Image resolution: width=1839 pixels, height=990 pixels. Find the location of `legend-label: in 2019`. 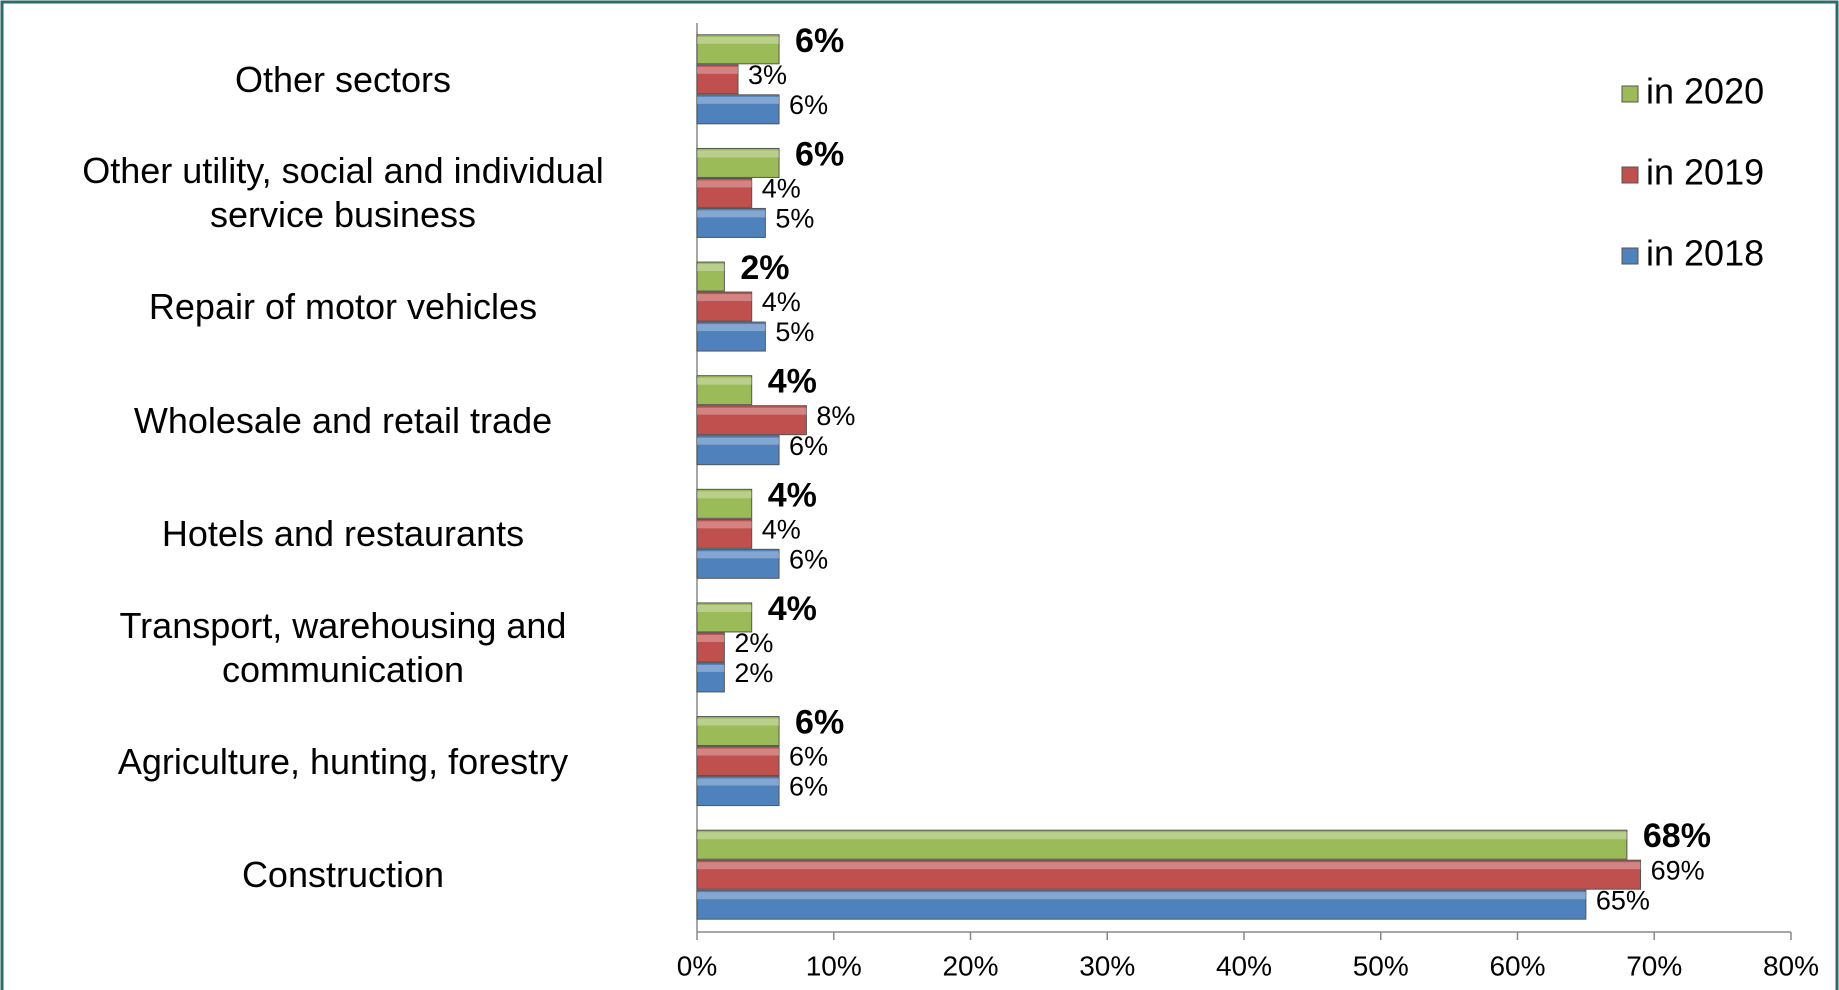

legend-label: in 2019 is located at coordinates (1705, 172).